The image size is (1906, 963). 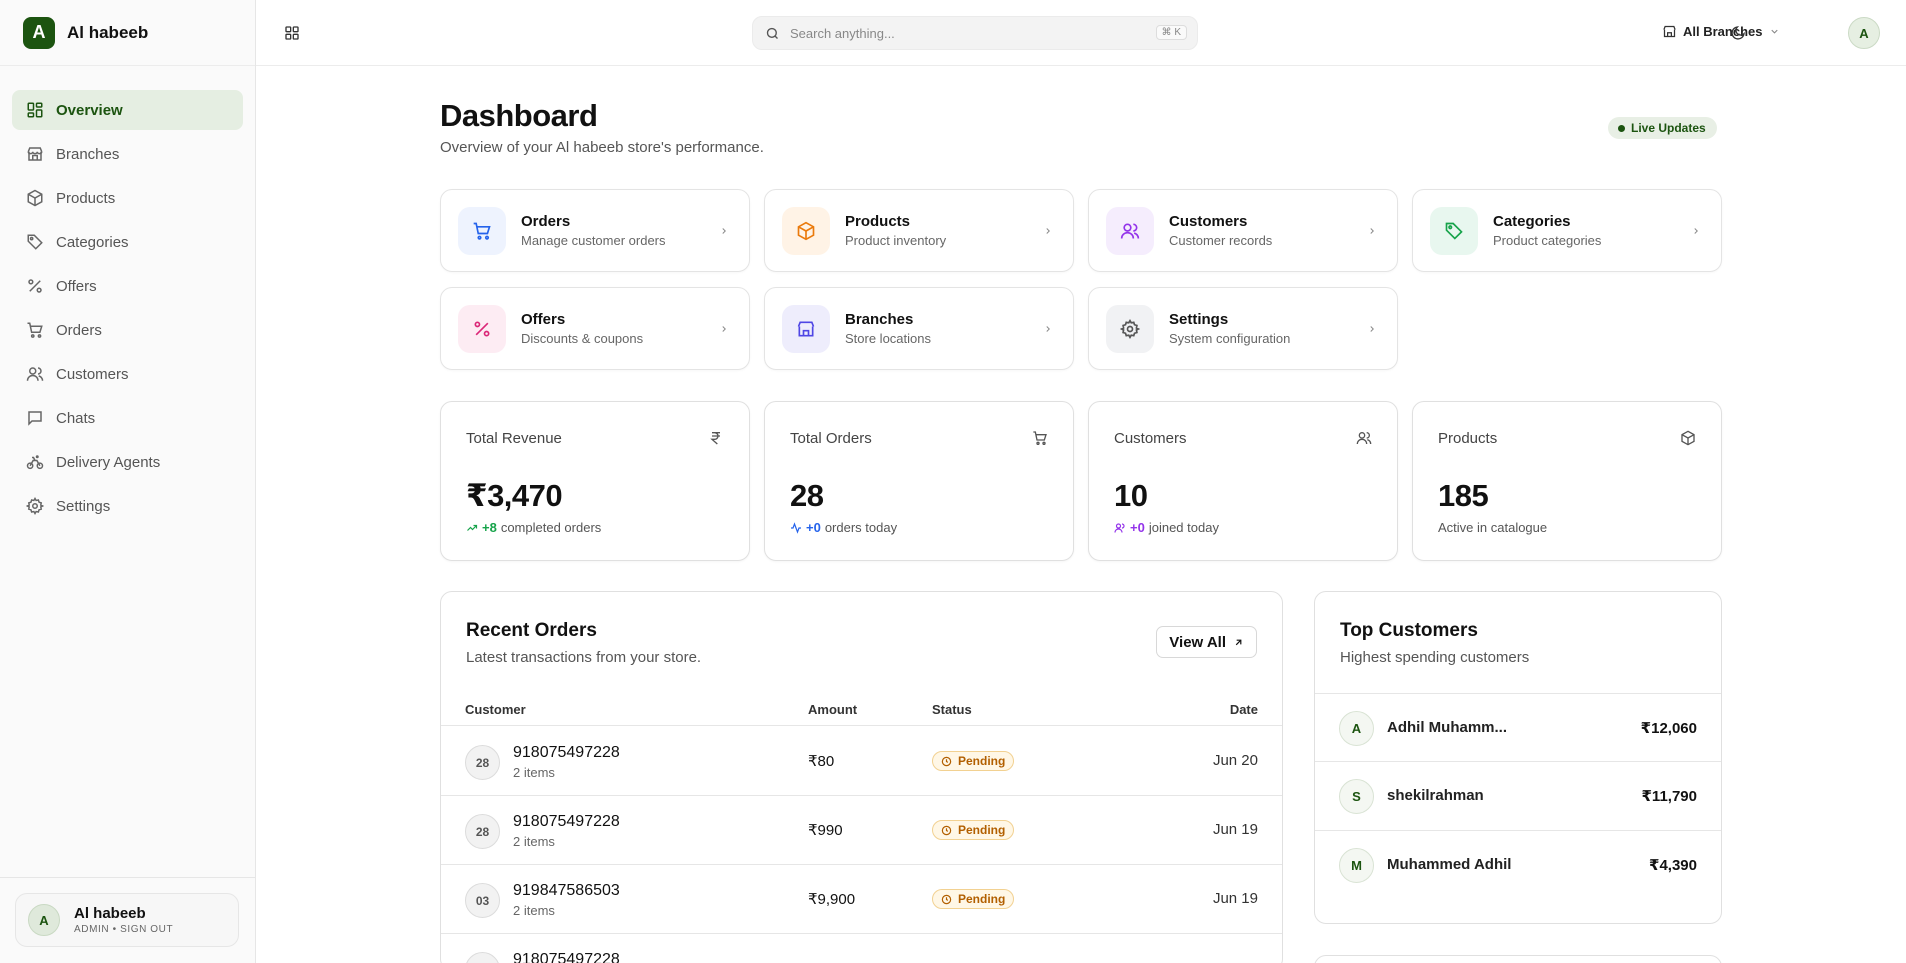 I want to click on quick-link-subtitle: System configuration, so click(x=1230, y=338).